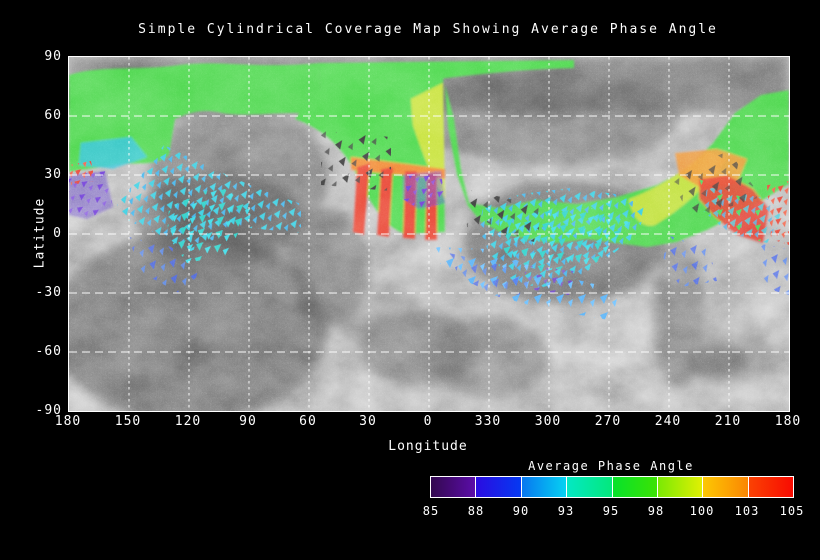  Describe the element at coordinates (521, 511) in the screenshot. I see `colorbar-tick-label: 90` at that location.